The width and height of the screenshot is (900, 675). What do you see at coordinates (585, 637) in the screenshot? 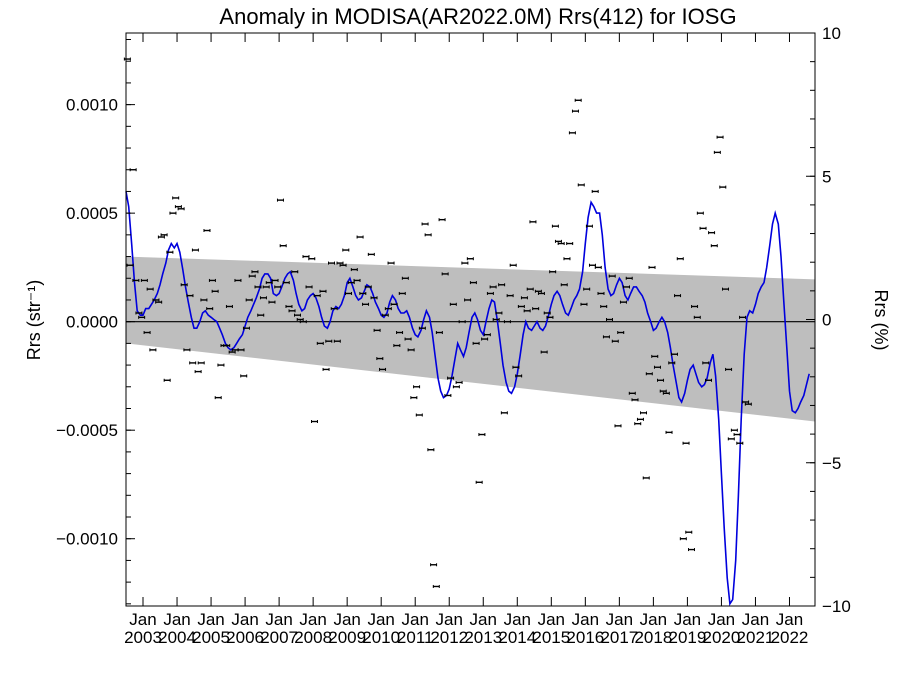
I see `x-tick-year: 2016` at bounding box center [585, 637].